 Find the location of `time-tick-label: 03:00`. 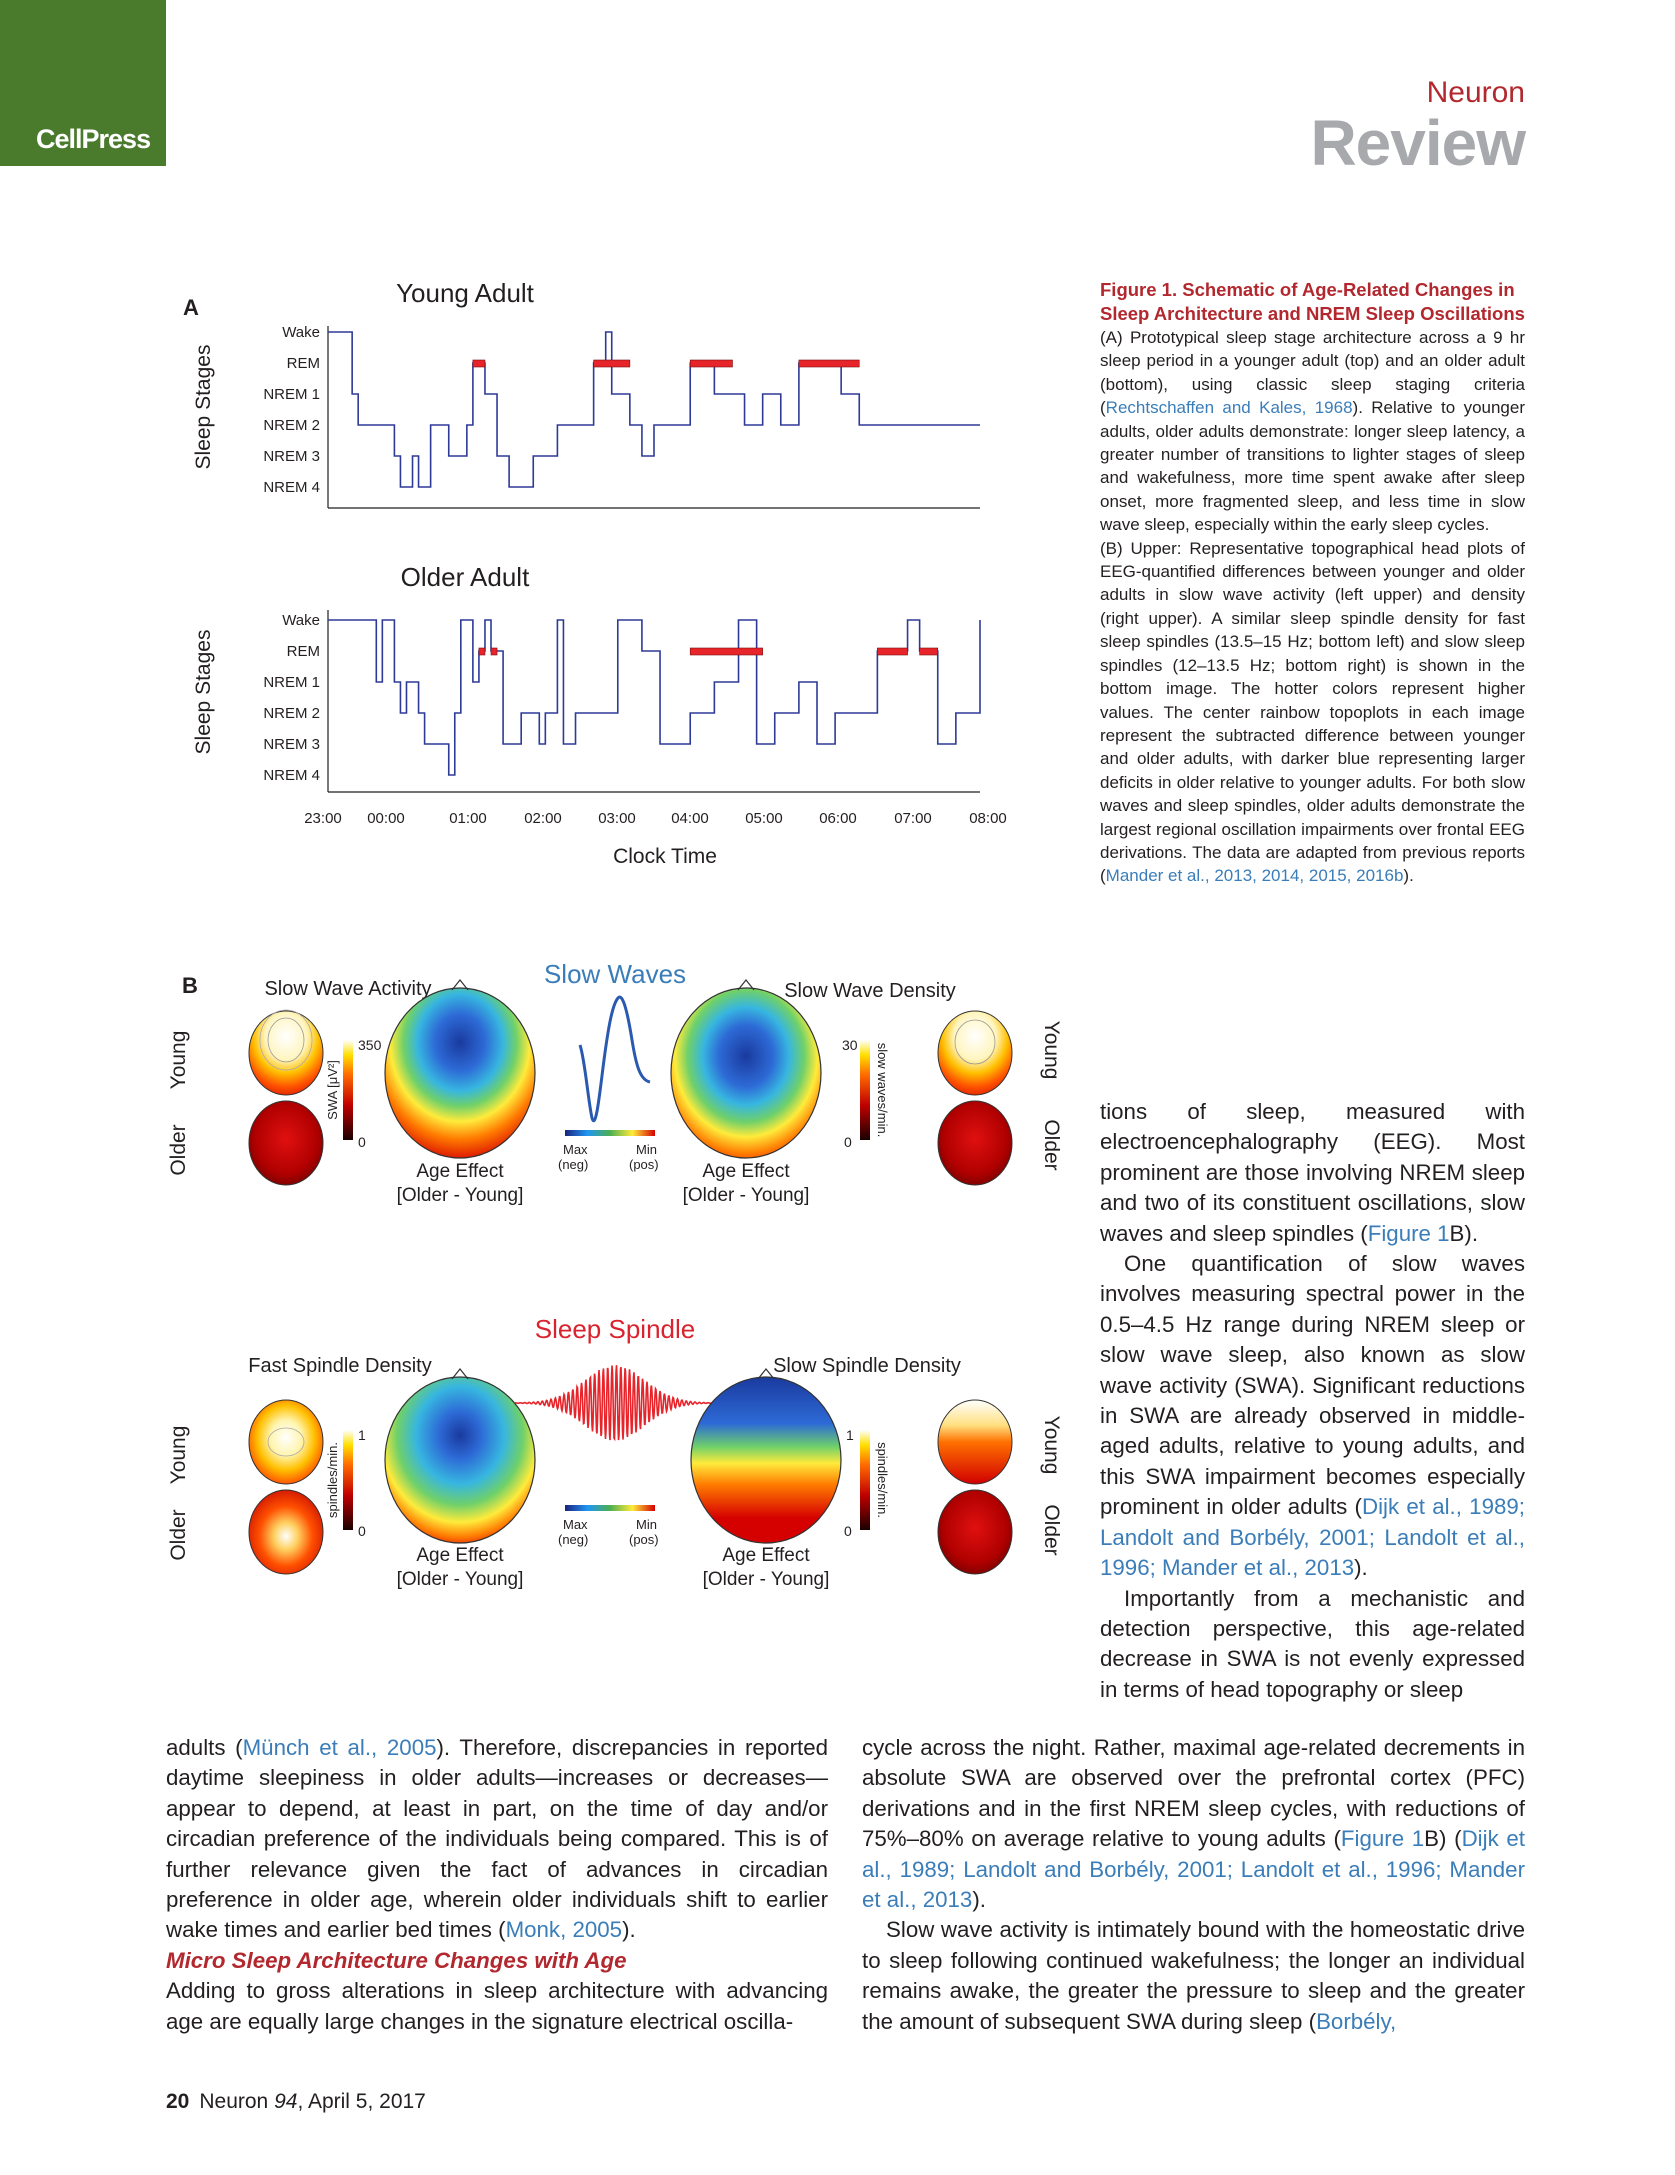

time-tick-label: 03:00 is located at coordinates (617, 818).